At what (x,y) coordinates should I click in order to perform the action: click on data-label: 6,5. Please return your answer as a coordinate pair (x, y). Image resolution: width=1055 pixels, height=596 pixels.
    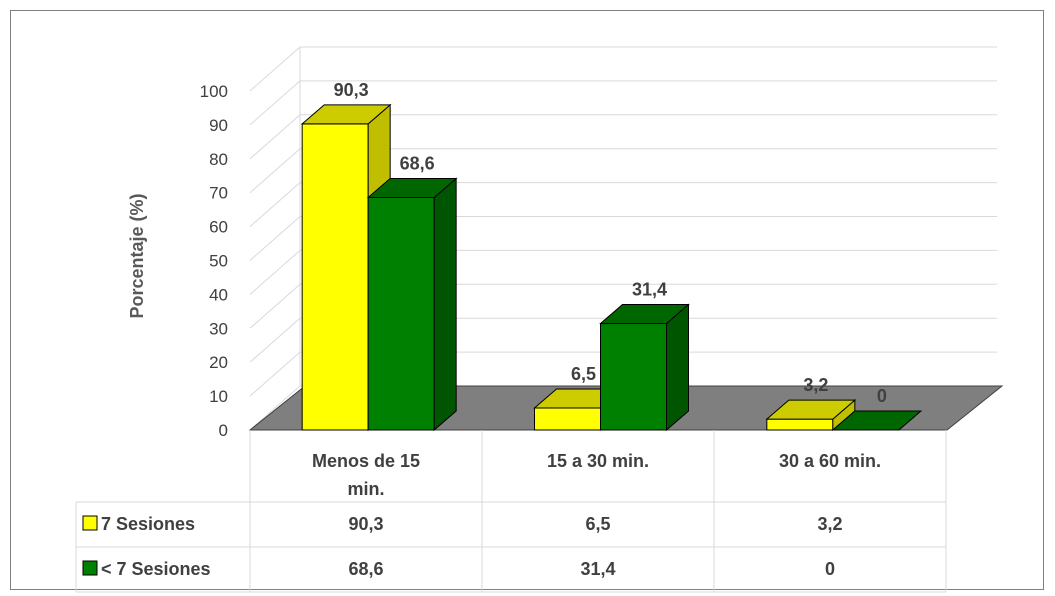
    Looking at the image, I should click on (583, 374).